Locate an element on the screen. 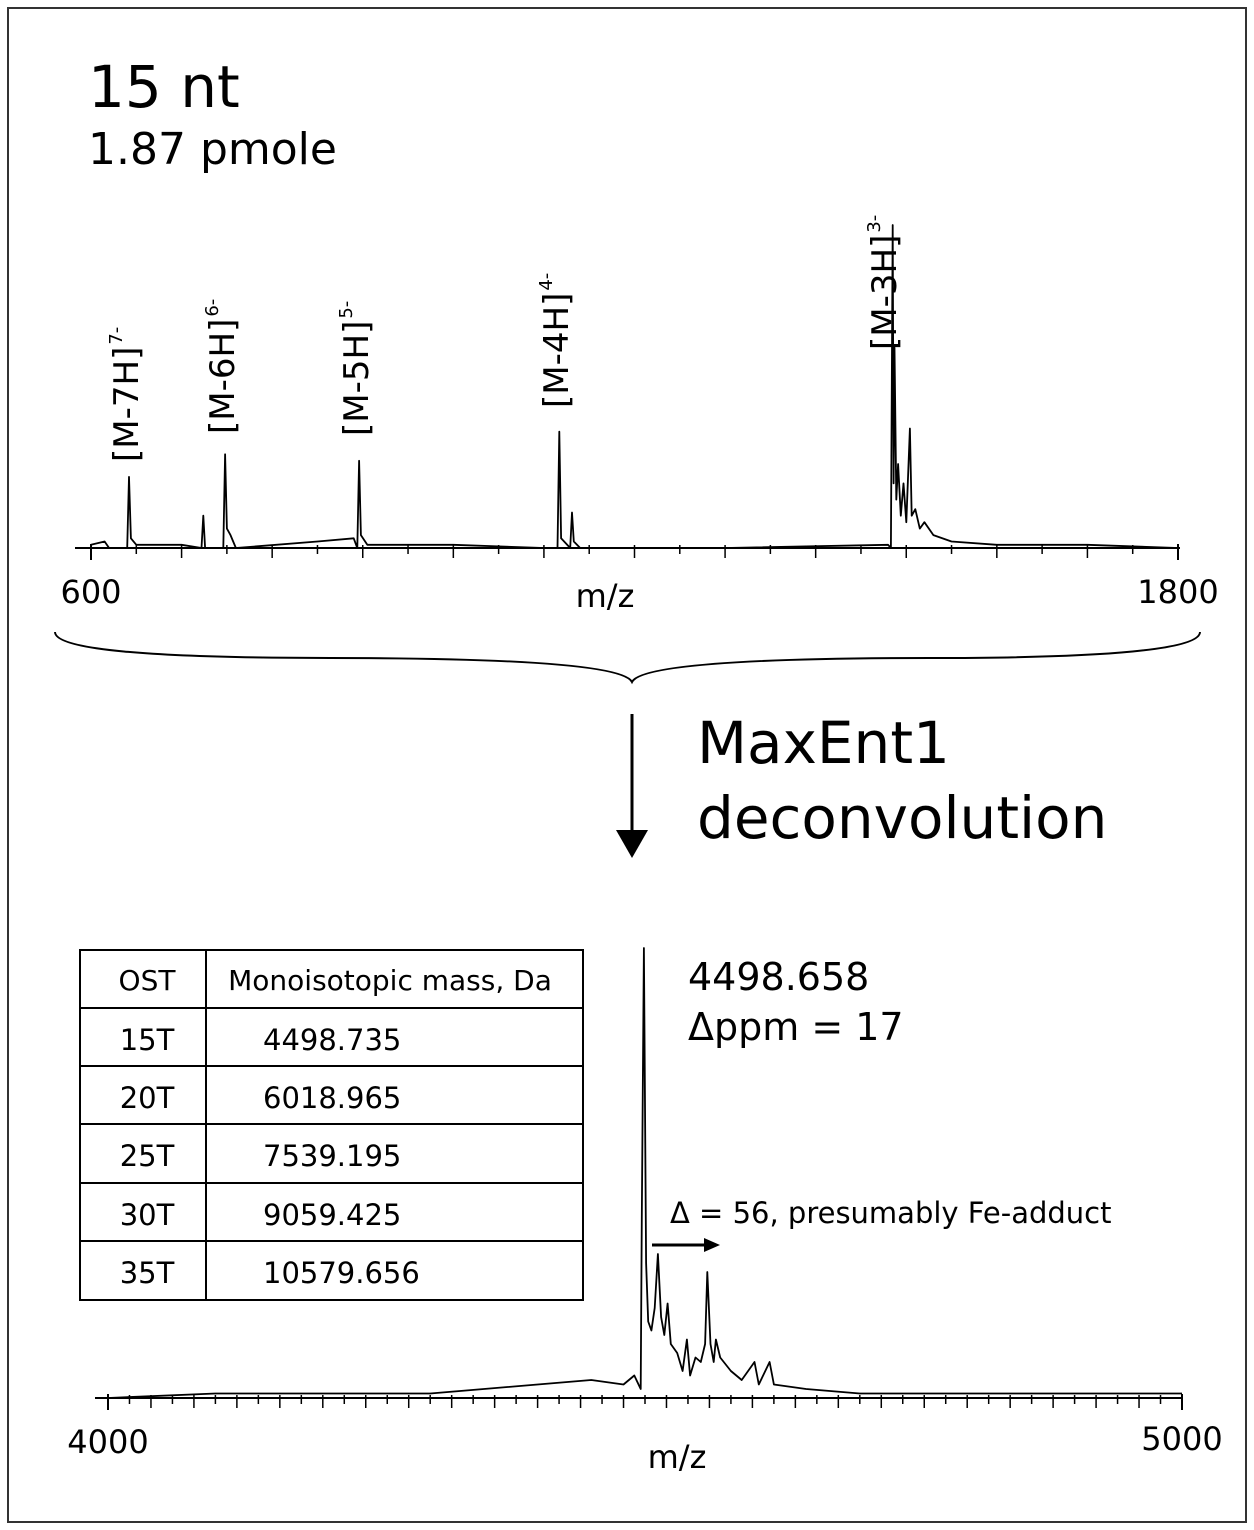 The height and width of the screenshot is (1530, 1254). x-tick-label: 5000 is located at coordinates (1181, 1439).